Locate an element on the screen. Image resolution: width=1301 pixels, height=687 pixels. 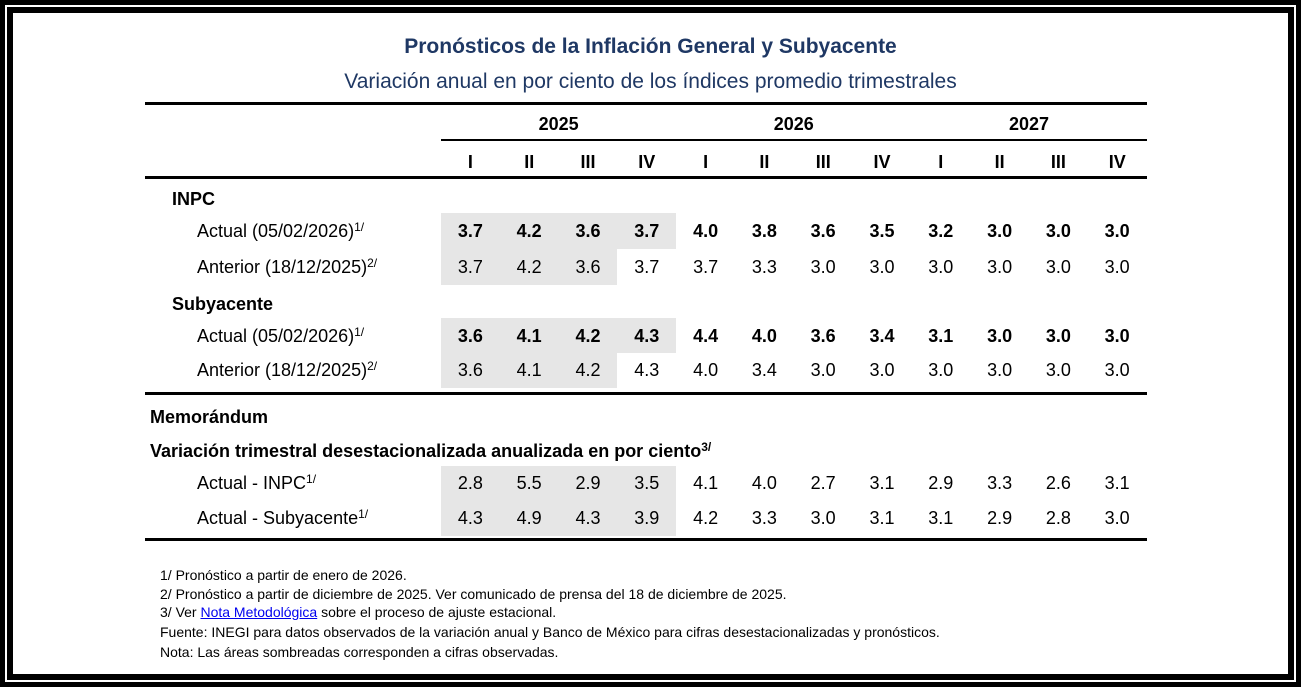
cell-value: 5.5 is located at coordinates (529, 483).